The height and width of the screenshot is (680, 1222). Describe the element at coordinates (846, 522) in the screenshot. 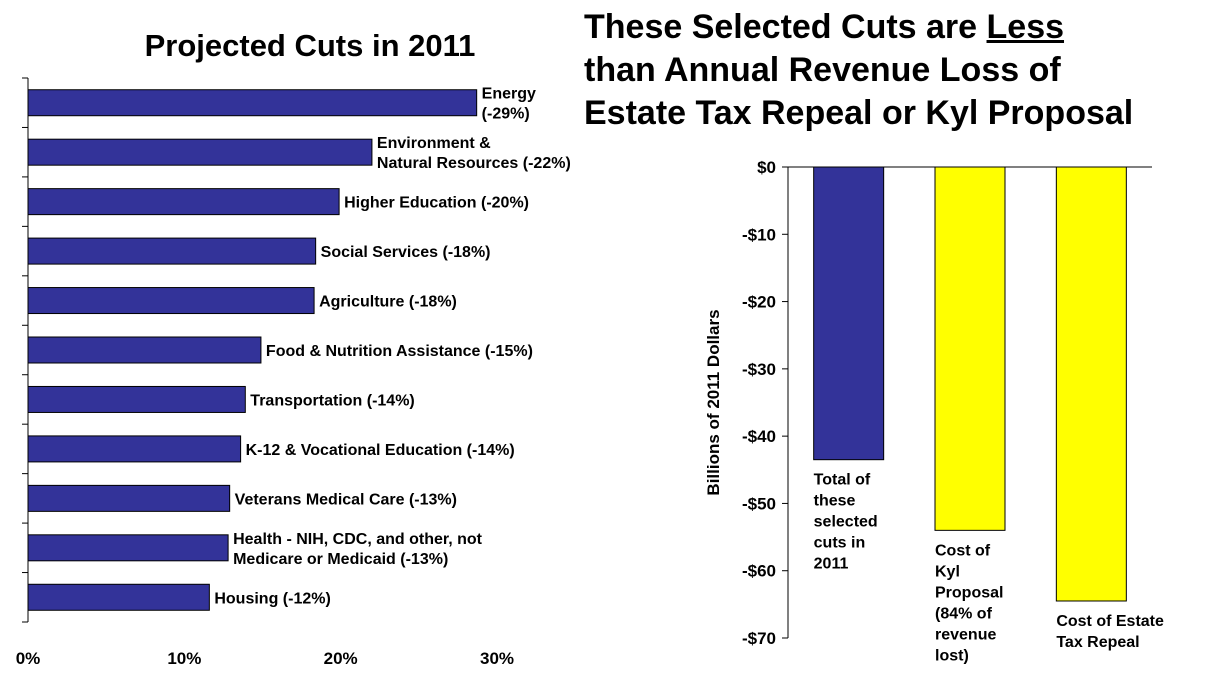

I see `right-bar-label: selected` at that location.